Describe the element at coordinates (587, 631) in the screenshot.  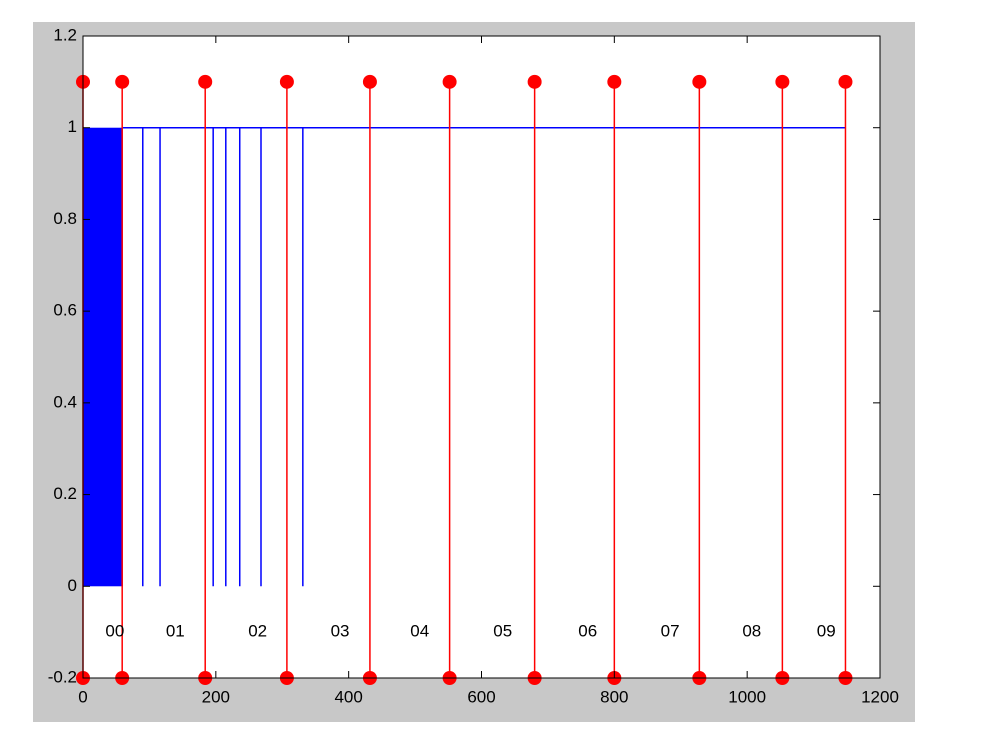
I see `segment-label: 06` at that location.